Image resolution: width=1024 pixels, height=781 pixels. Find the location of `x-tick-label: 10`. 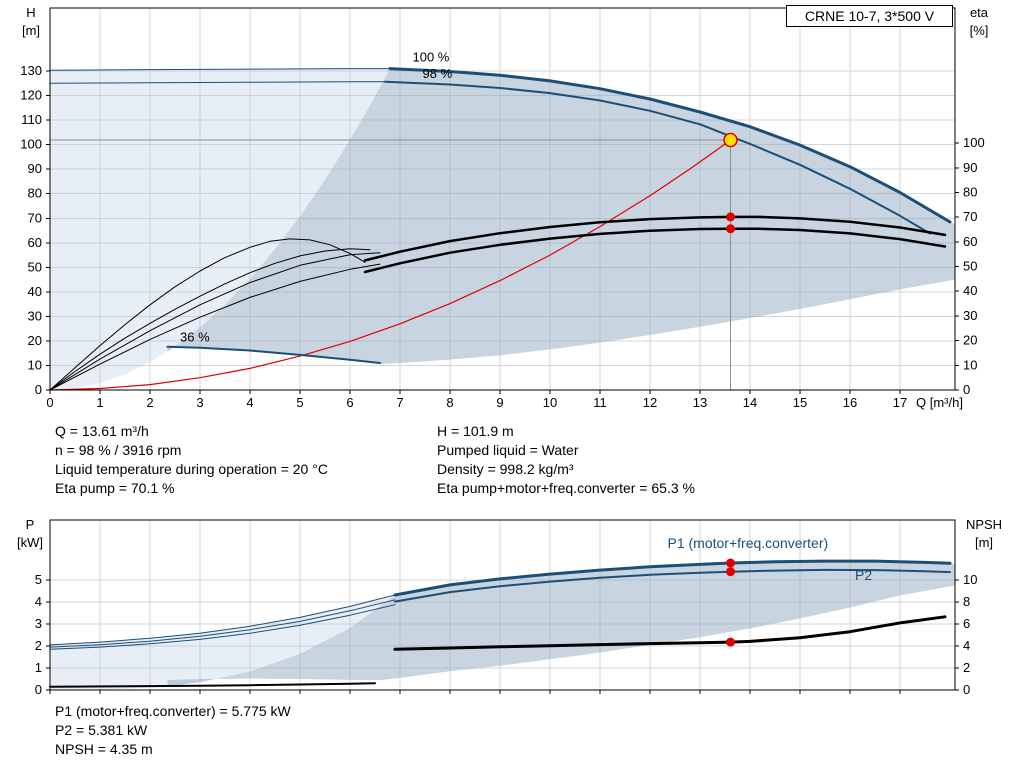

x-tick-label: 10 is located at coordinates (550, 402).